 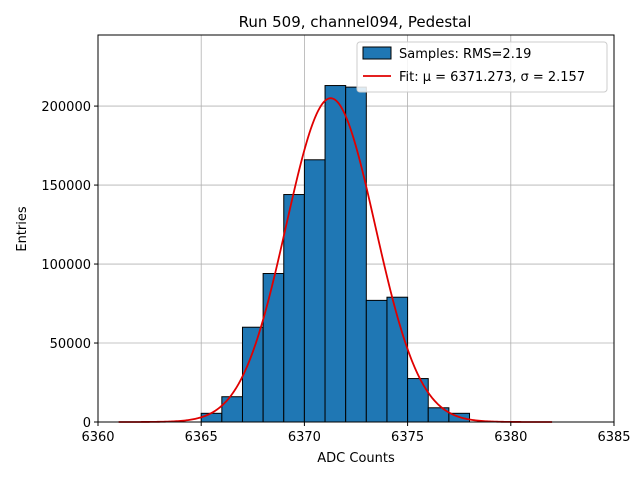 What do you see at coordinates (356, 433) in the screenshot?
I see `x-axis-ticks: 6360 6365 6370 6375 6380 6385` at bounding box center [356, 433].